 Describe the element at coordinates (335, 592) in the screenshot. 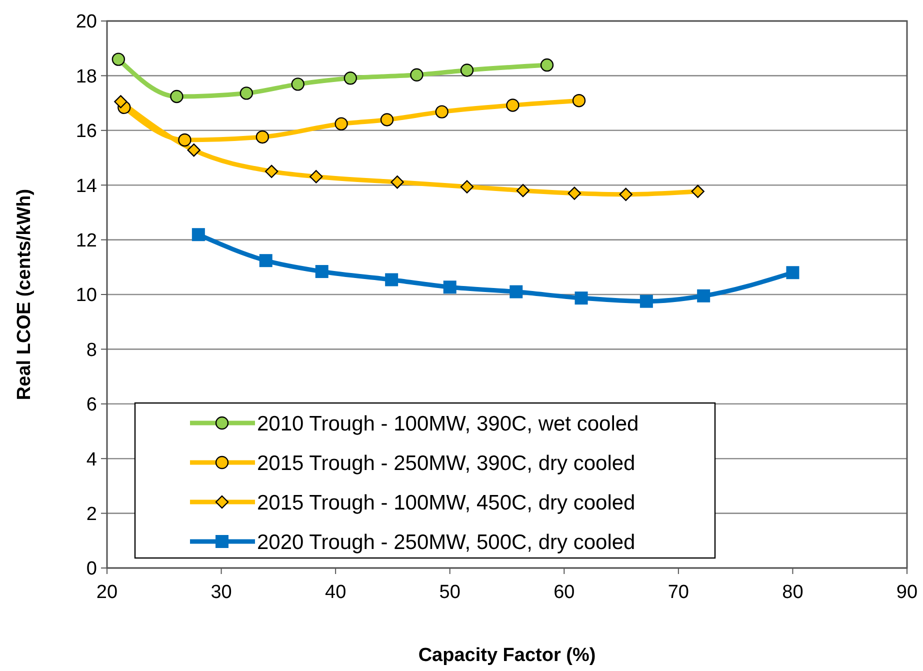

I see `x-tick-label: 40` at that location.